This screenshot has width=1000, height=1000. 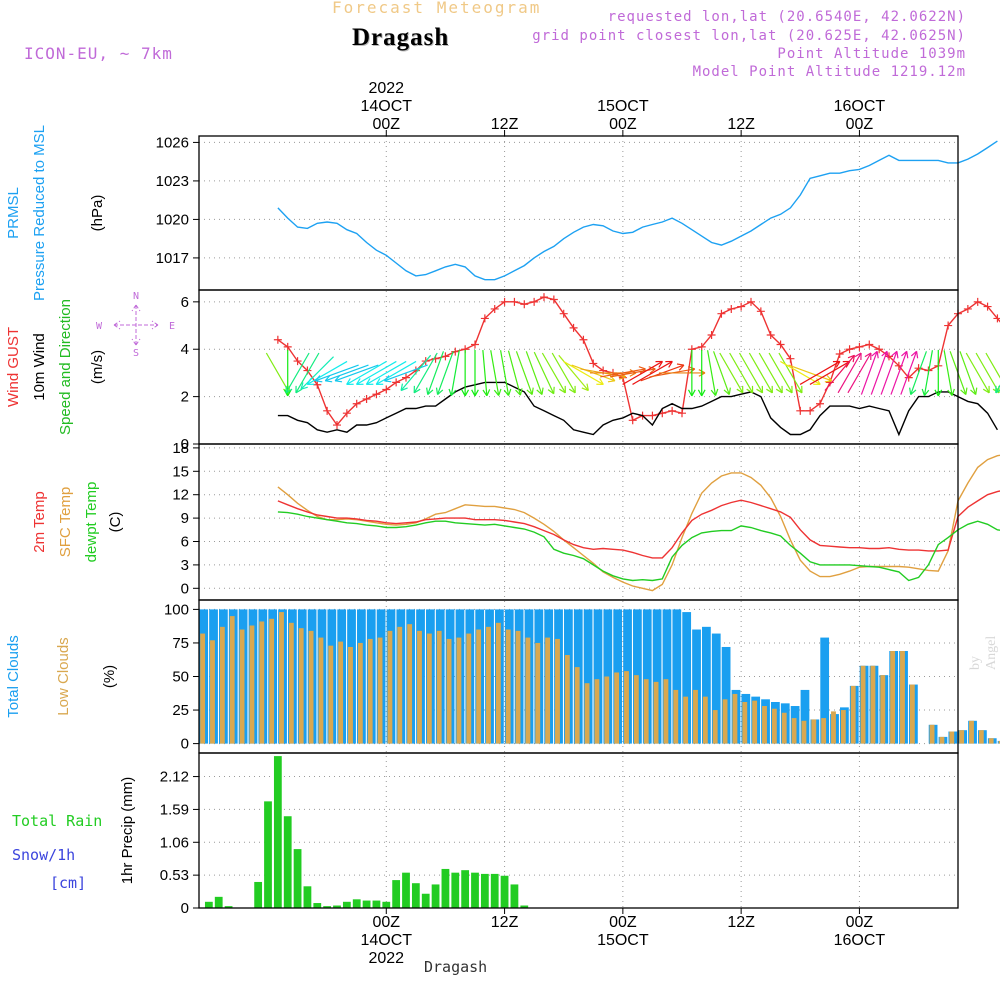 What do you see at coordinates (13, 676) in the screenshot?
I see `panel-label: Total Clouds` at bounding box center [13, 676].